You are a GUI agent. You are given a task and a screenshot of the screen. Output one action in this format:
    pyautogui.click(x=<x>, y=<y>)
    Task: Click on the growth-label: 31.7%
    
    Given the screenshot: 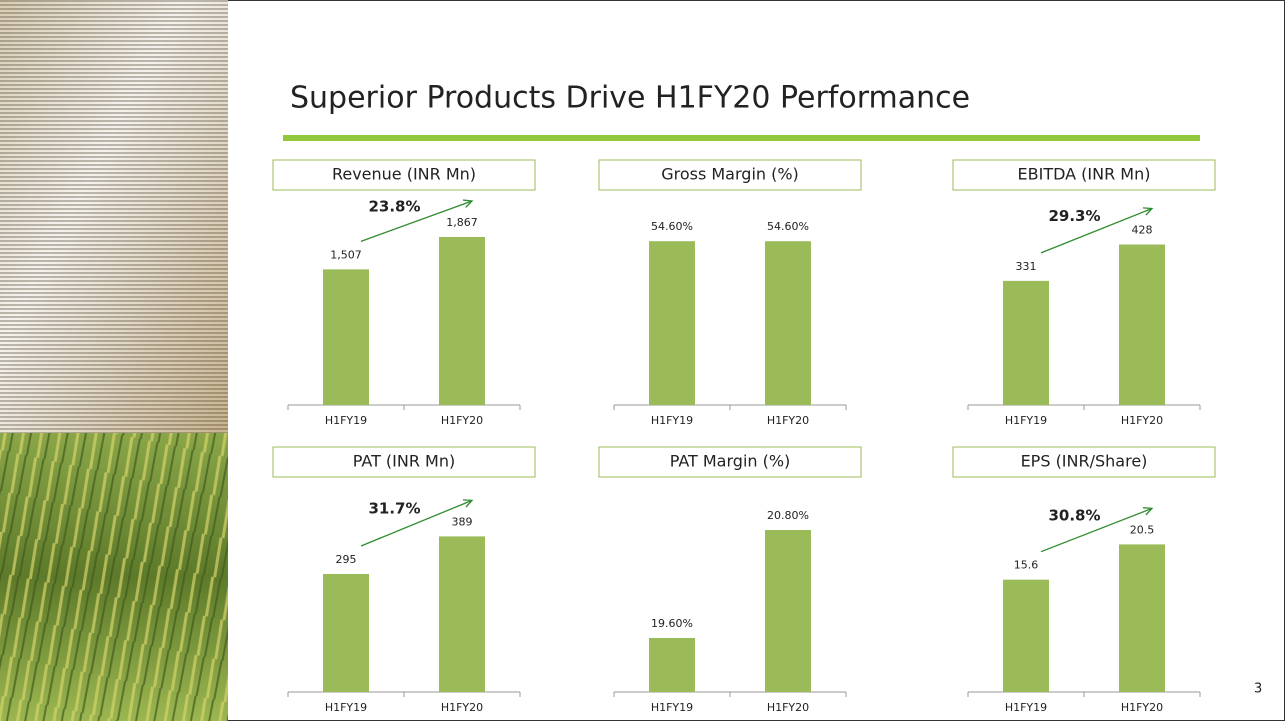 What is the action you would take?
    pyautogui.click(x=394, y=509)
    